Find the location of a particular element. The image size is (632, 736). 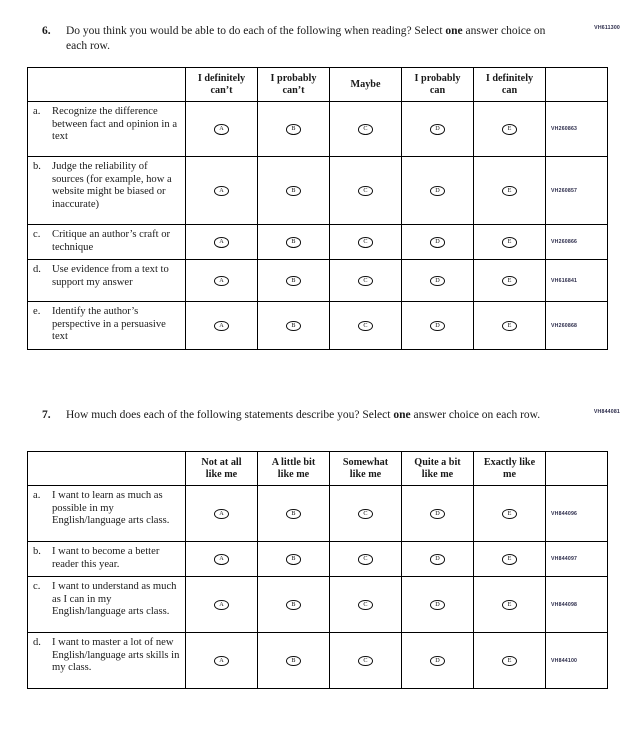

question-7-row-d-option-1: A is located at coordinates (221, 661).